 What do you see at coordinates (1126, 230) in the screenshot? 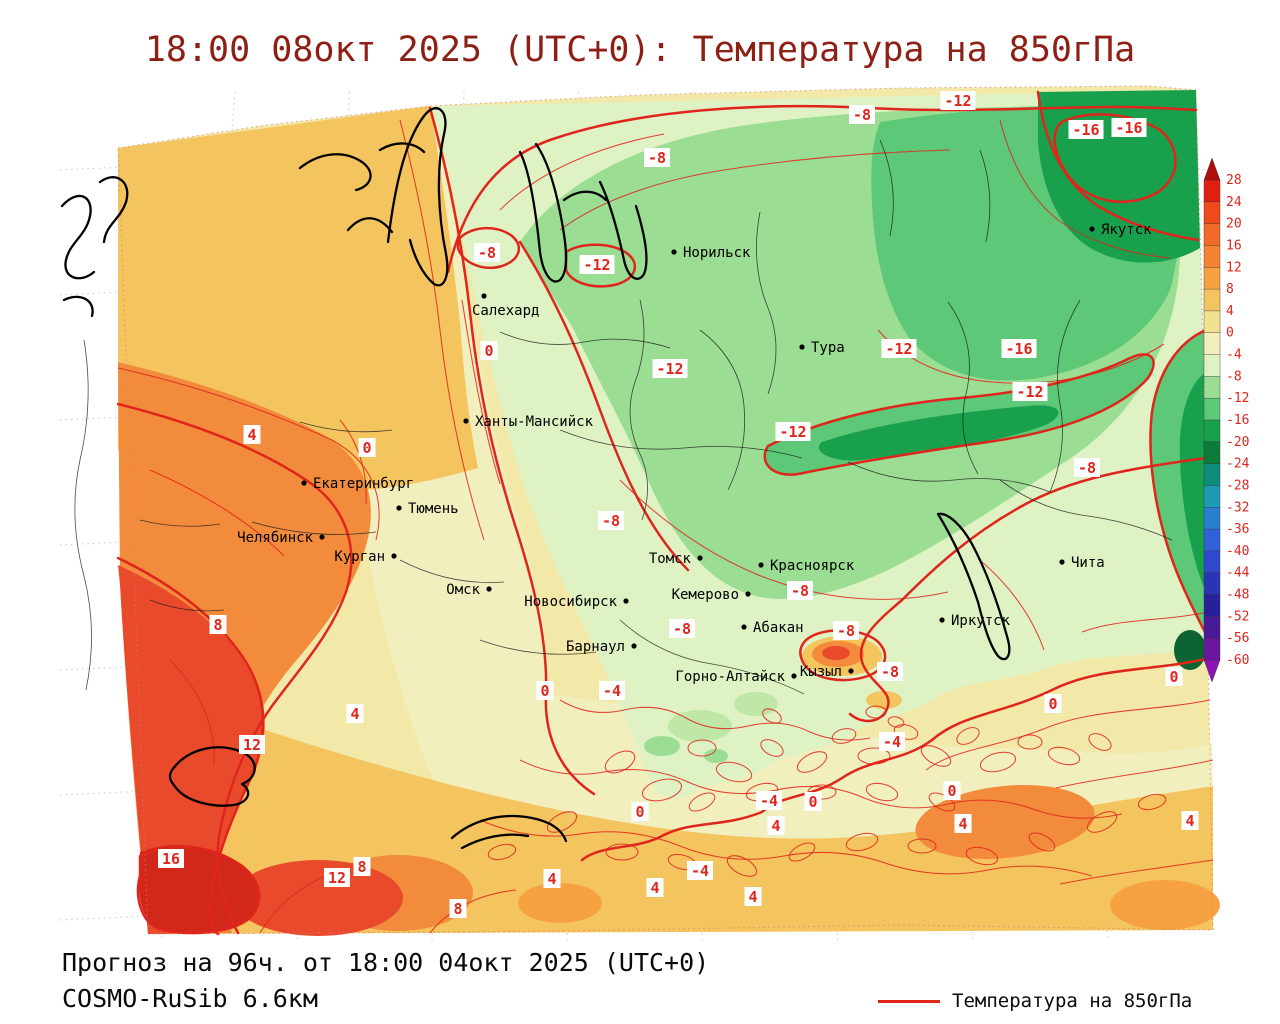
I see `city-label: Якутск` at bounding box center [1126, 230].